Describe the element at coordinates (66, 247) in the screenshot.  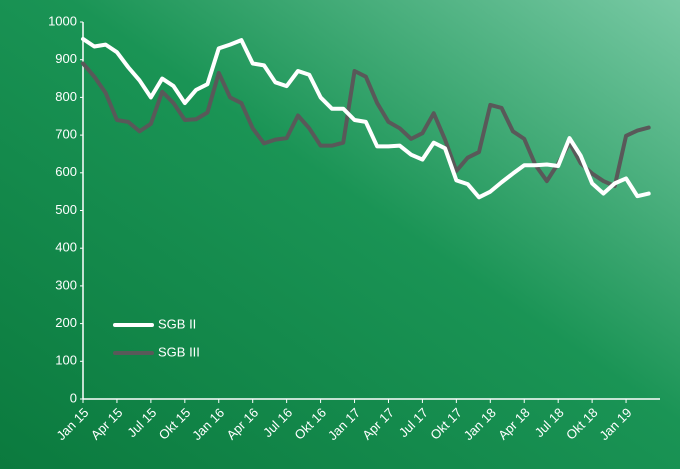
I see `y-tick-label: 400` at that location.